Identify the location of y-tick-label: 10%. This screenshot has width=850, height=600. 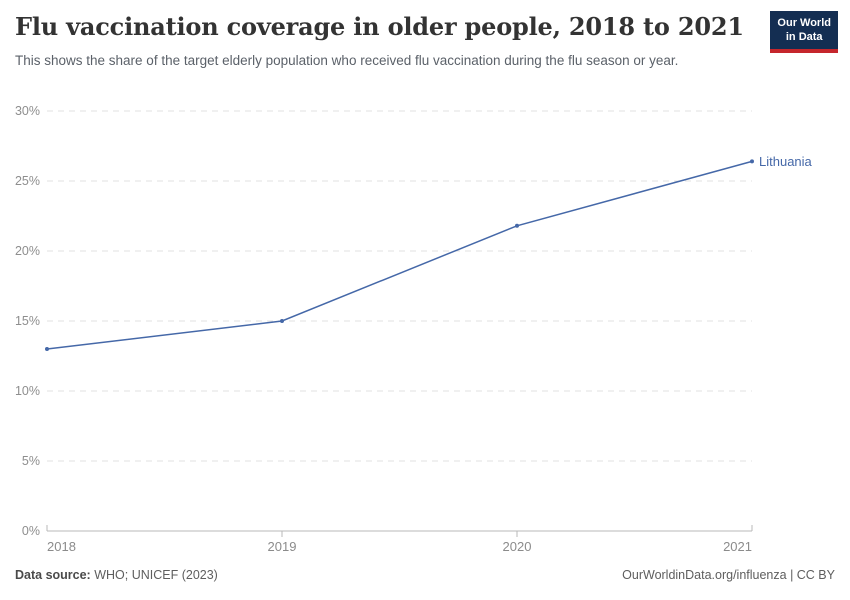
(27, 391).